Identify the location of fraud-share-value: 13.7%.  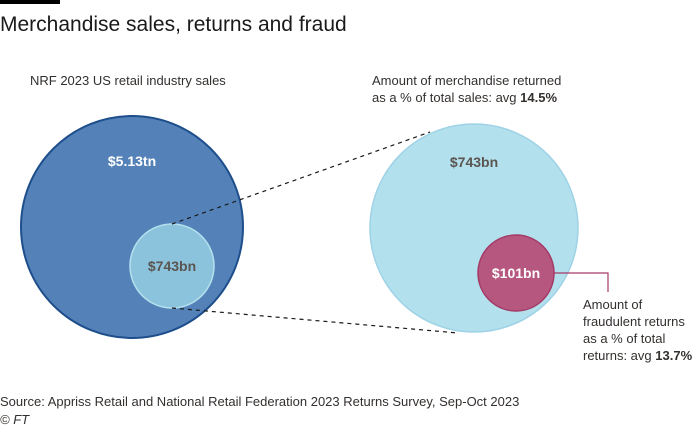
(674, 355).